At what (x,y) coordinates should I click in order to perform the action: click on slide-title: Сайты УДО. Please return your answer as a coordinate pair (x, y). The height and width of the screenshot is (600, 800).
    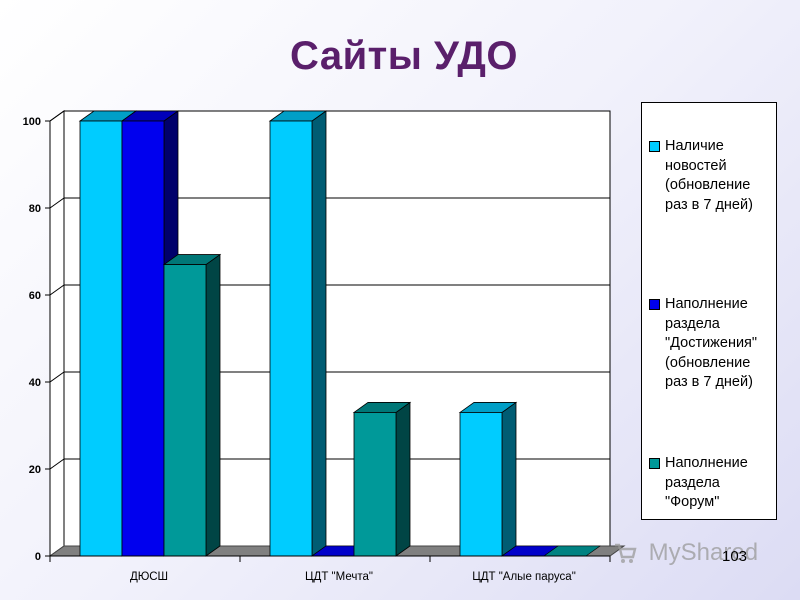
    Looking at the image, I should click on (404, 56).